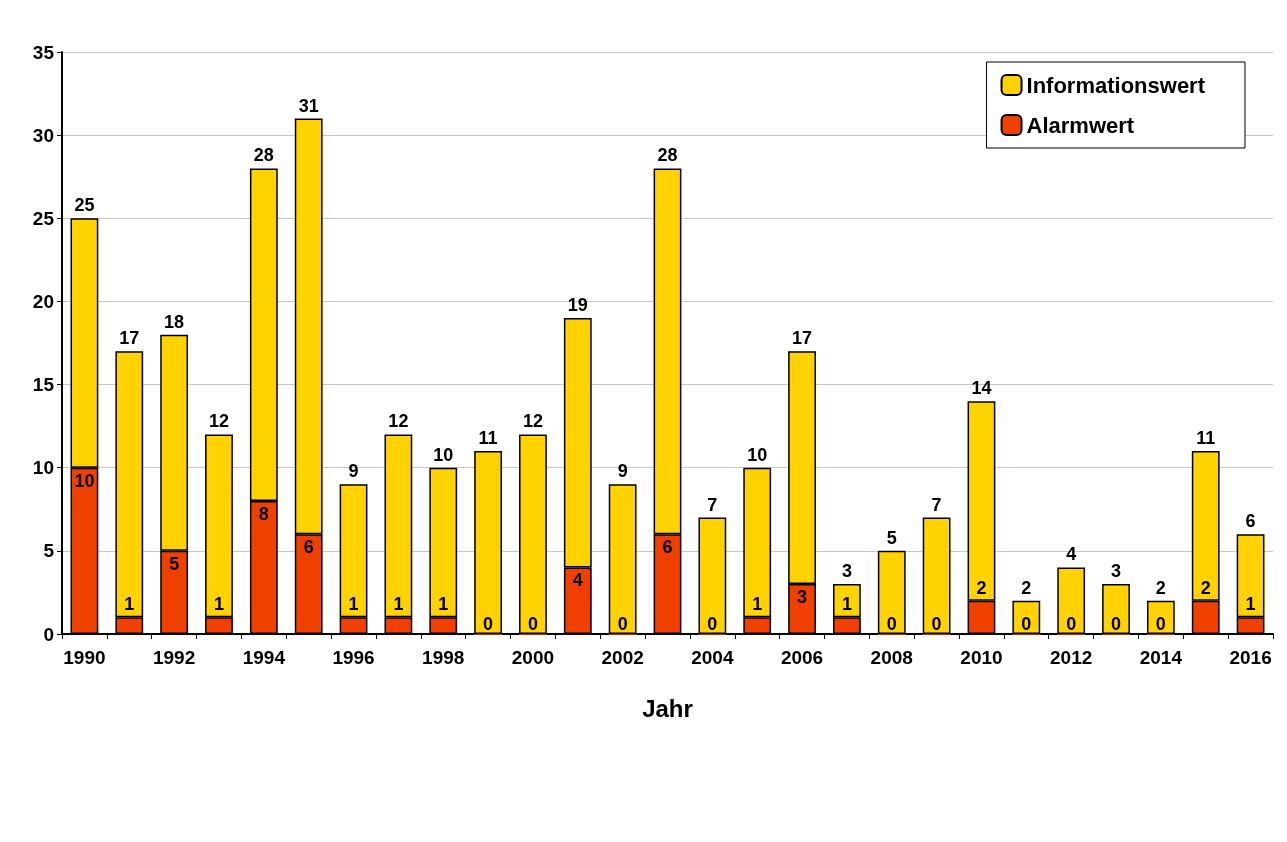 This screenshot has width=1287, height=842. I want to click on total-label: 19, so click(577, 305).